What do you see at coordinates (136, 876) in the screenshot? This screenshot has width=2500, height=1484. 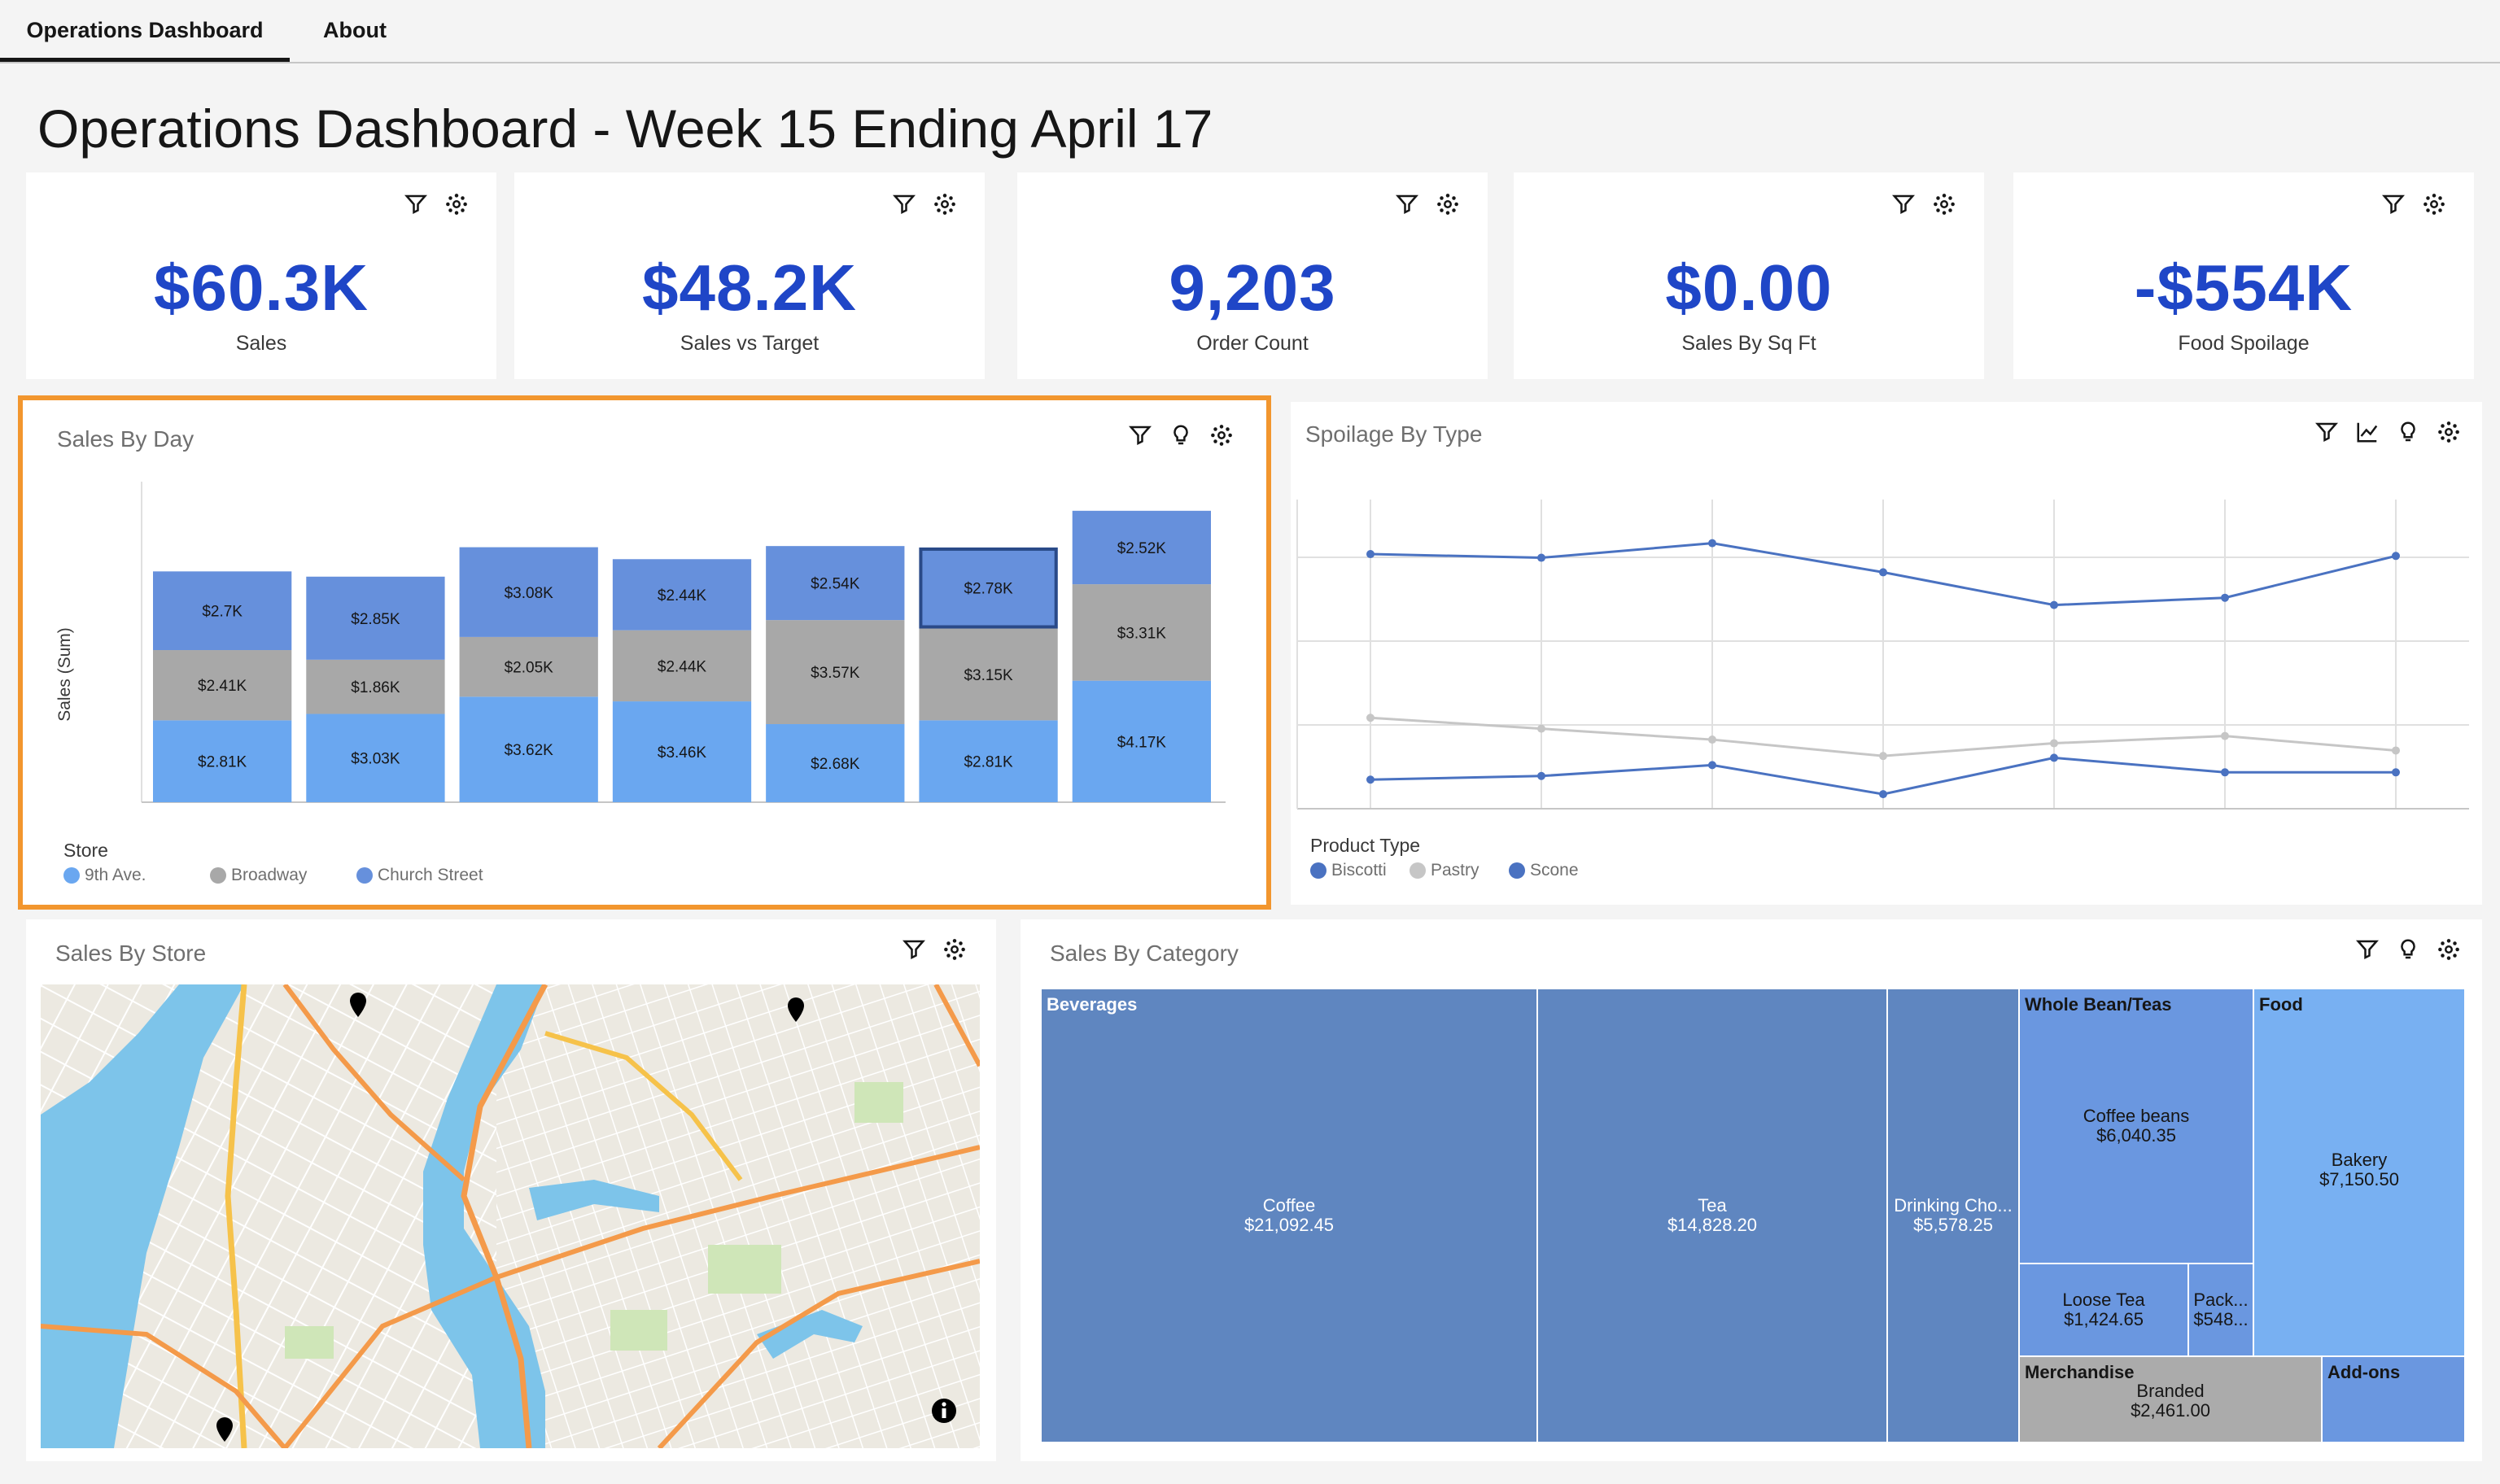 I see `legend-item-9th-ave: 9th Ave.` at bounding box center [136, 876].